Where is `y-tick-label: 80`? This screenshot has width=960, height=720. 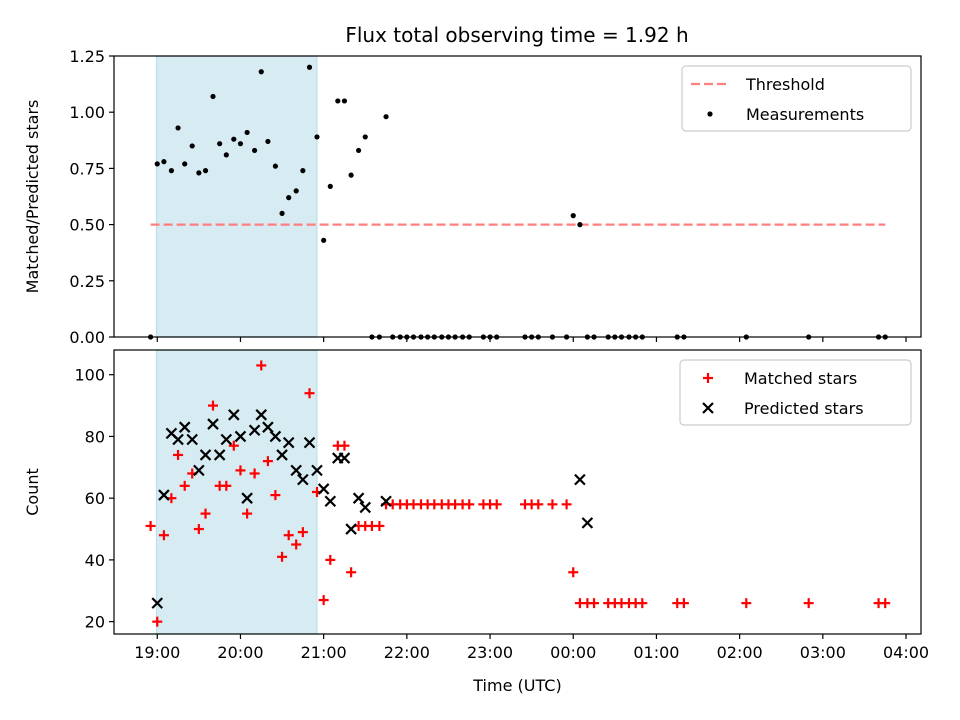 y-tick-label: 80 is located at coordinates (95, 436).